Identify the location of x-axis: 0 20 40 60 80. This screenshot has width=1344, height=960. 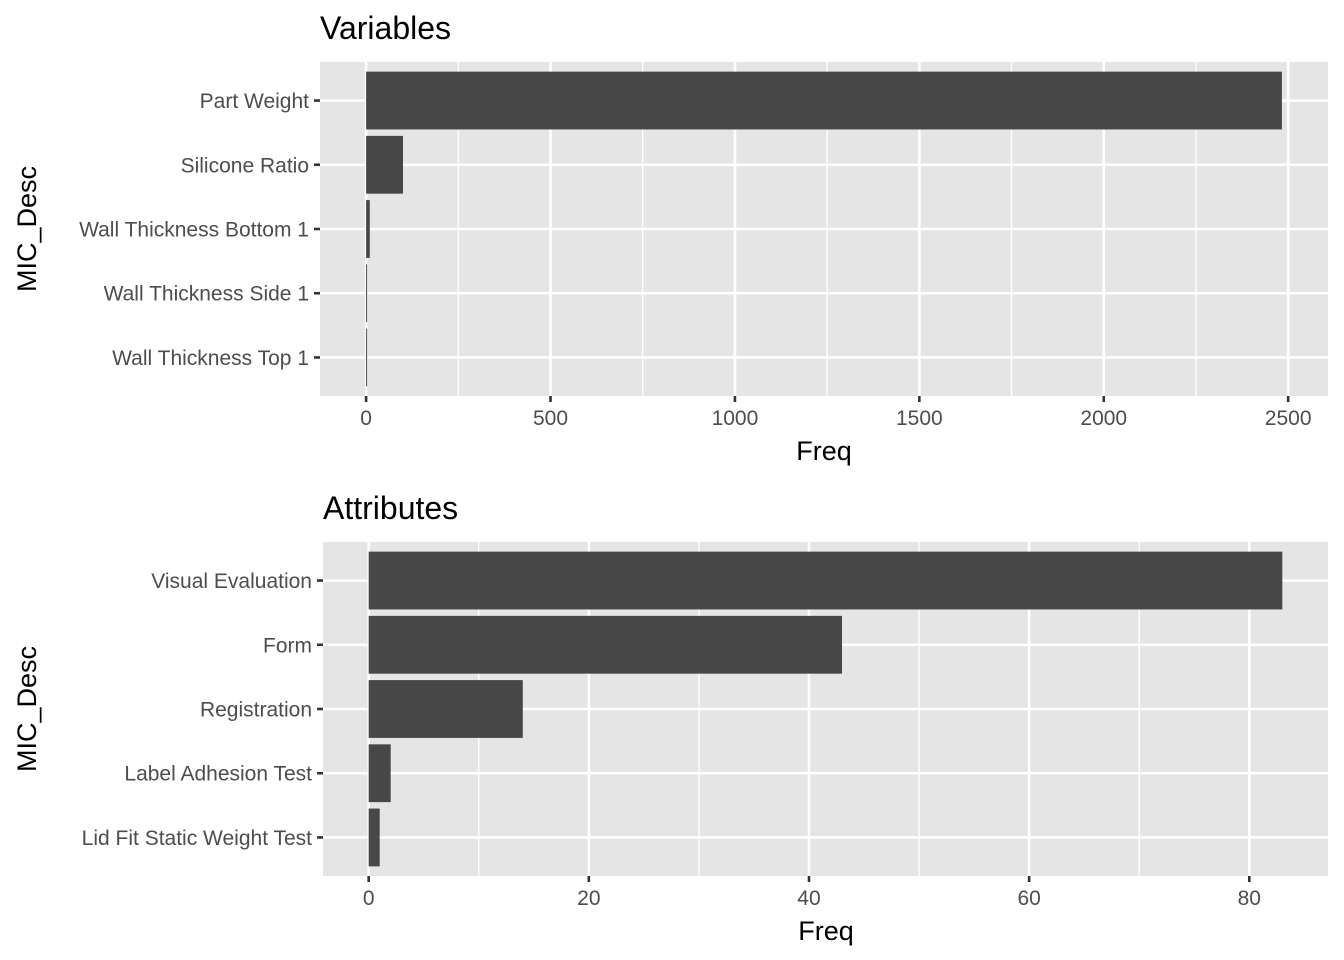
(812, 893).